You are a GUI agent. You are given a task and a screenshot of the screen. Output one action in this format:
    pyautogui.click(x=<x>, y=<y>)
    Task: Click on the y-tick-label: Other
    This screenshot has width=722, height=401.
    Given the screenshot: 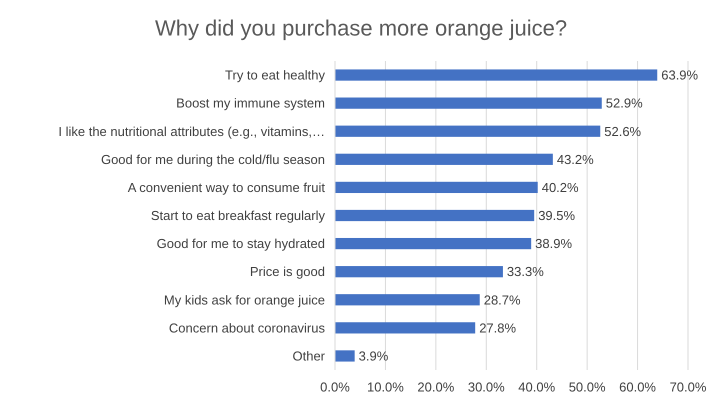 What is the action you would take?
    pyautogui.click(x=309, y=356)
    